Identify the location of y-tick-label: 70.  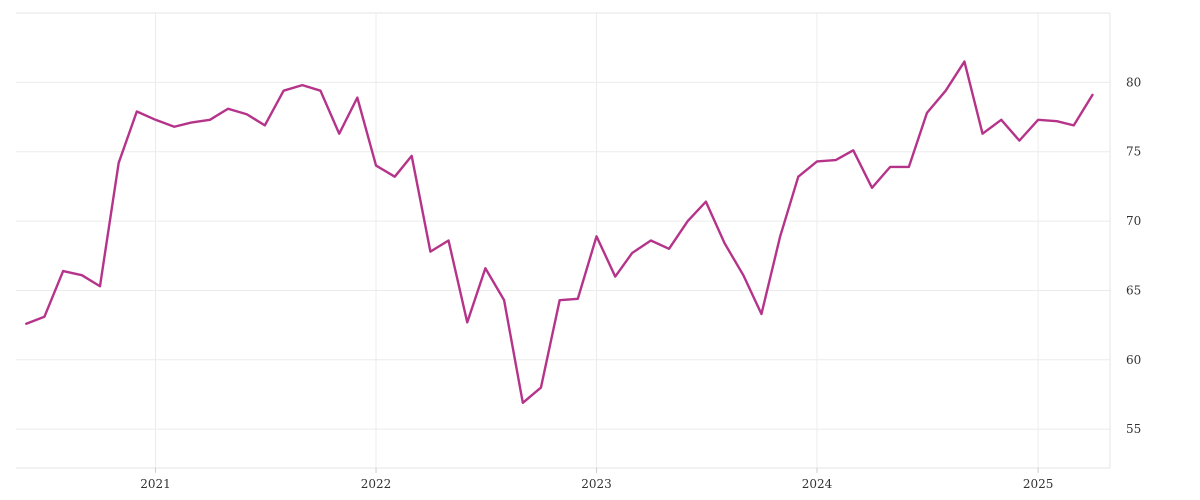
(1133, 221).